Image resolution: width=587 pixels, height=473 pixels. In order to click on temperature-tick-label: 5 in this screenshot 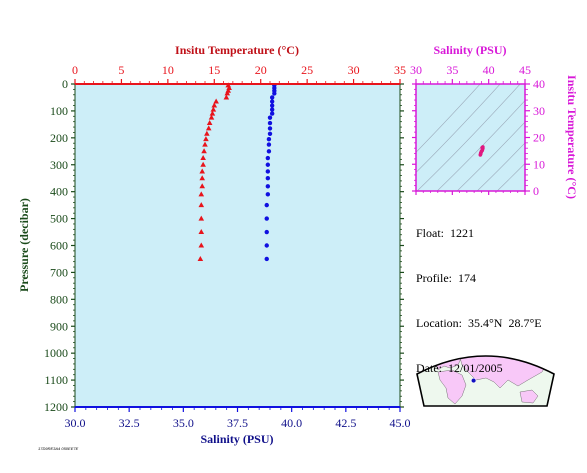, I will do `click(121, 70)`.